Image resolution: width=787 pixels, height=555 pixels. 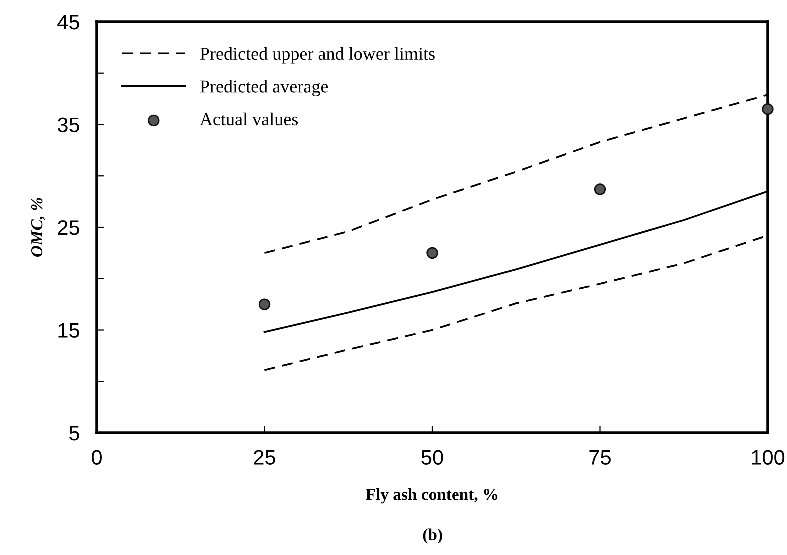 I want to click on x-tick-label: 0, so click(x=97, y=457).